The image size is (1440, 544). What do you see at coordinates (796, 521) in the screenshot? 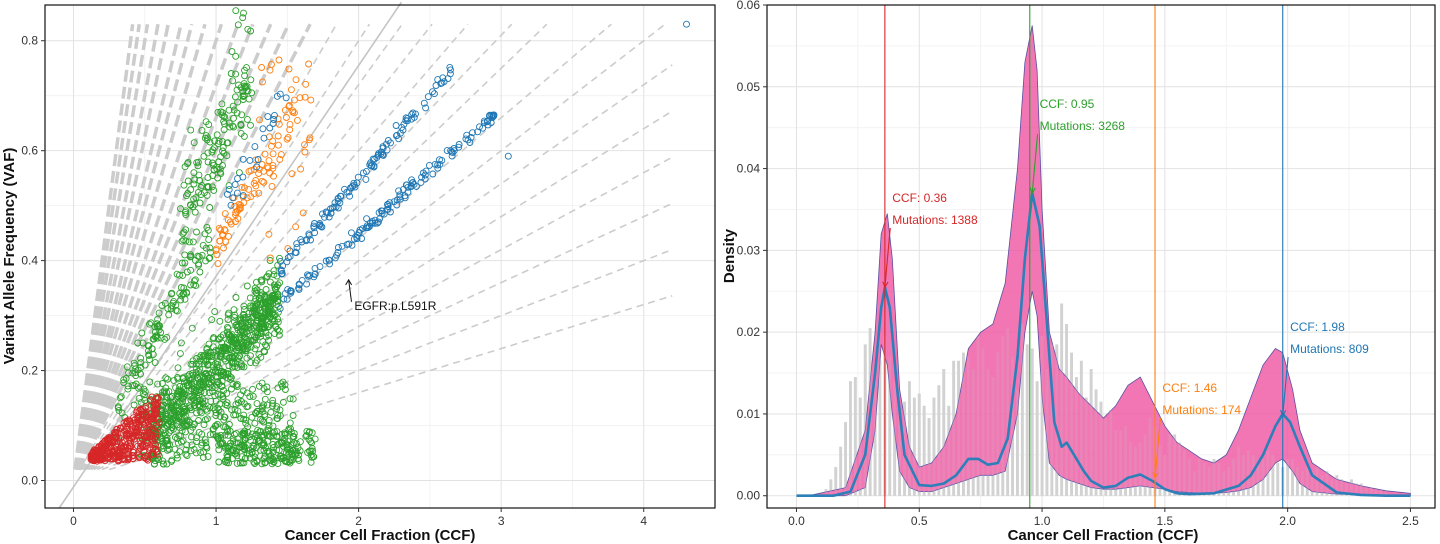
I see `right-x-tick-label: 0.0` at bounding box center [796, 521].